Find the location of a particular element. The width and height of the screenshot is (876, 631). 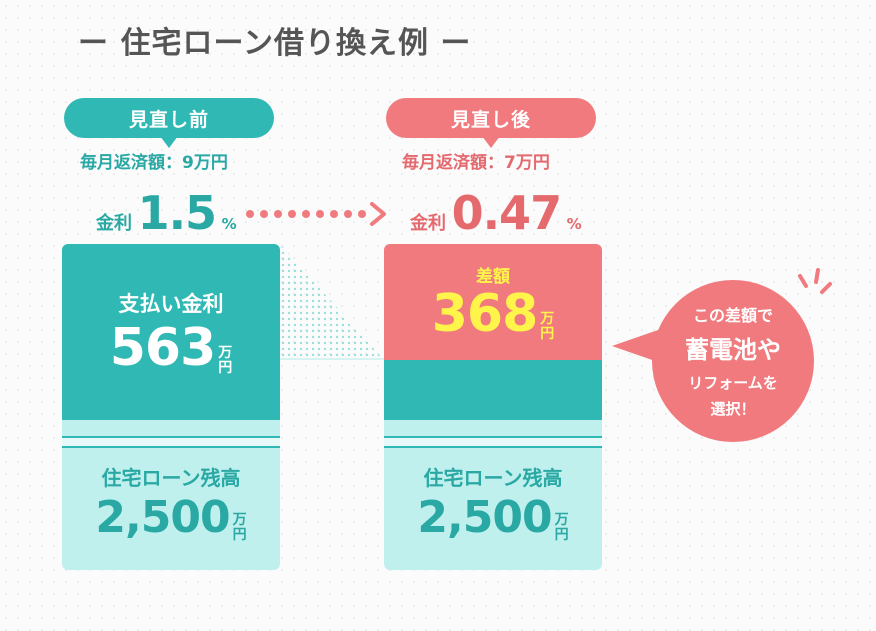

before-rate-label: 金利 is located at coordinates (114, 223).